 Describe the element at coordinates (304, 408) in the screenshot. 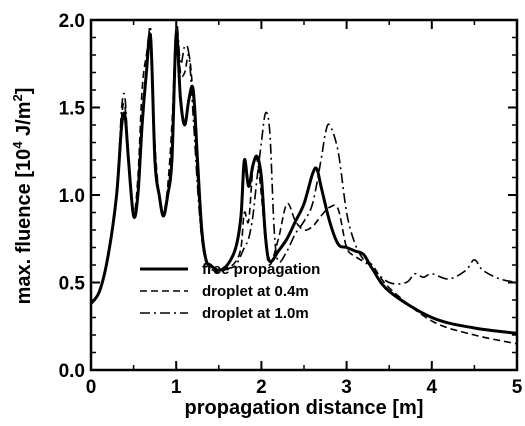

I see `x-axis-title: propagation distance [m]` at that location.